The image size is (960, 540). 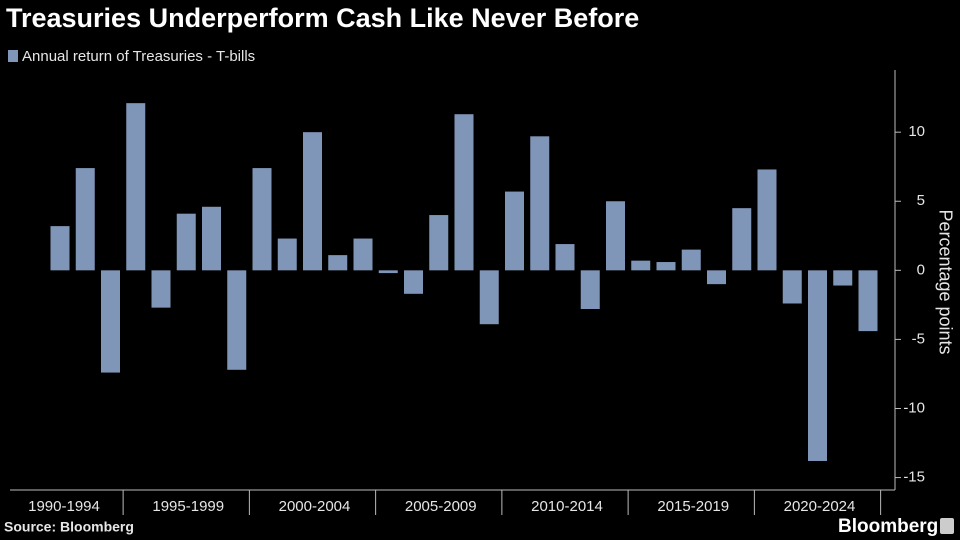 What do you see at coordinates (918, 338) in the screenshot?
I see `y-tick-label: -5` at bounding box center [918, 338].